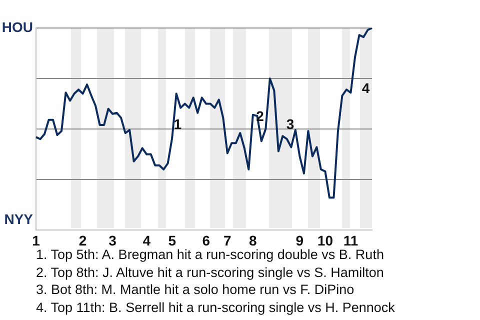 Image resolution: width=480 pixels, height=320 pixels. Describe the element at coordinates (196, 289) in the screenshot. I see `text: 3. Bot 8th: M. Mantle hit a solo home run vs F. DiPino` at that location.